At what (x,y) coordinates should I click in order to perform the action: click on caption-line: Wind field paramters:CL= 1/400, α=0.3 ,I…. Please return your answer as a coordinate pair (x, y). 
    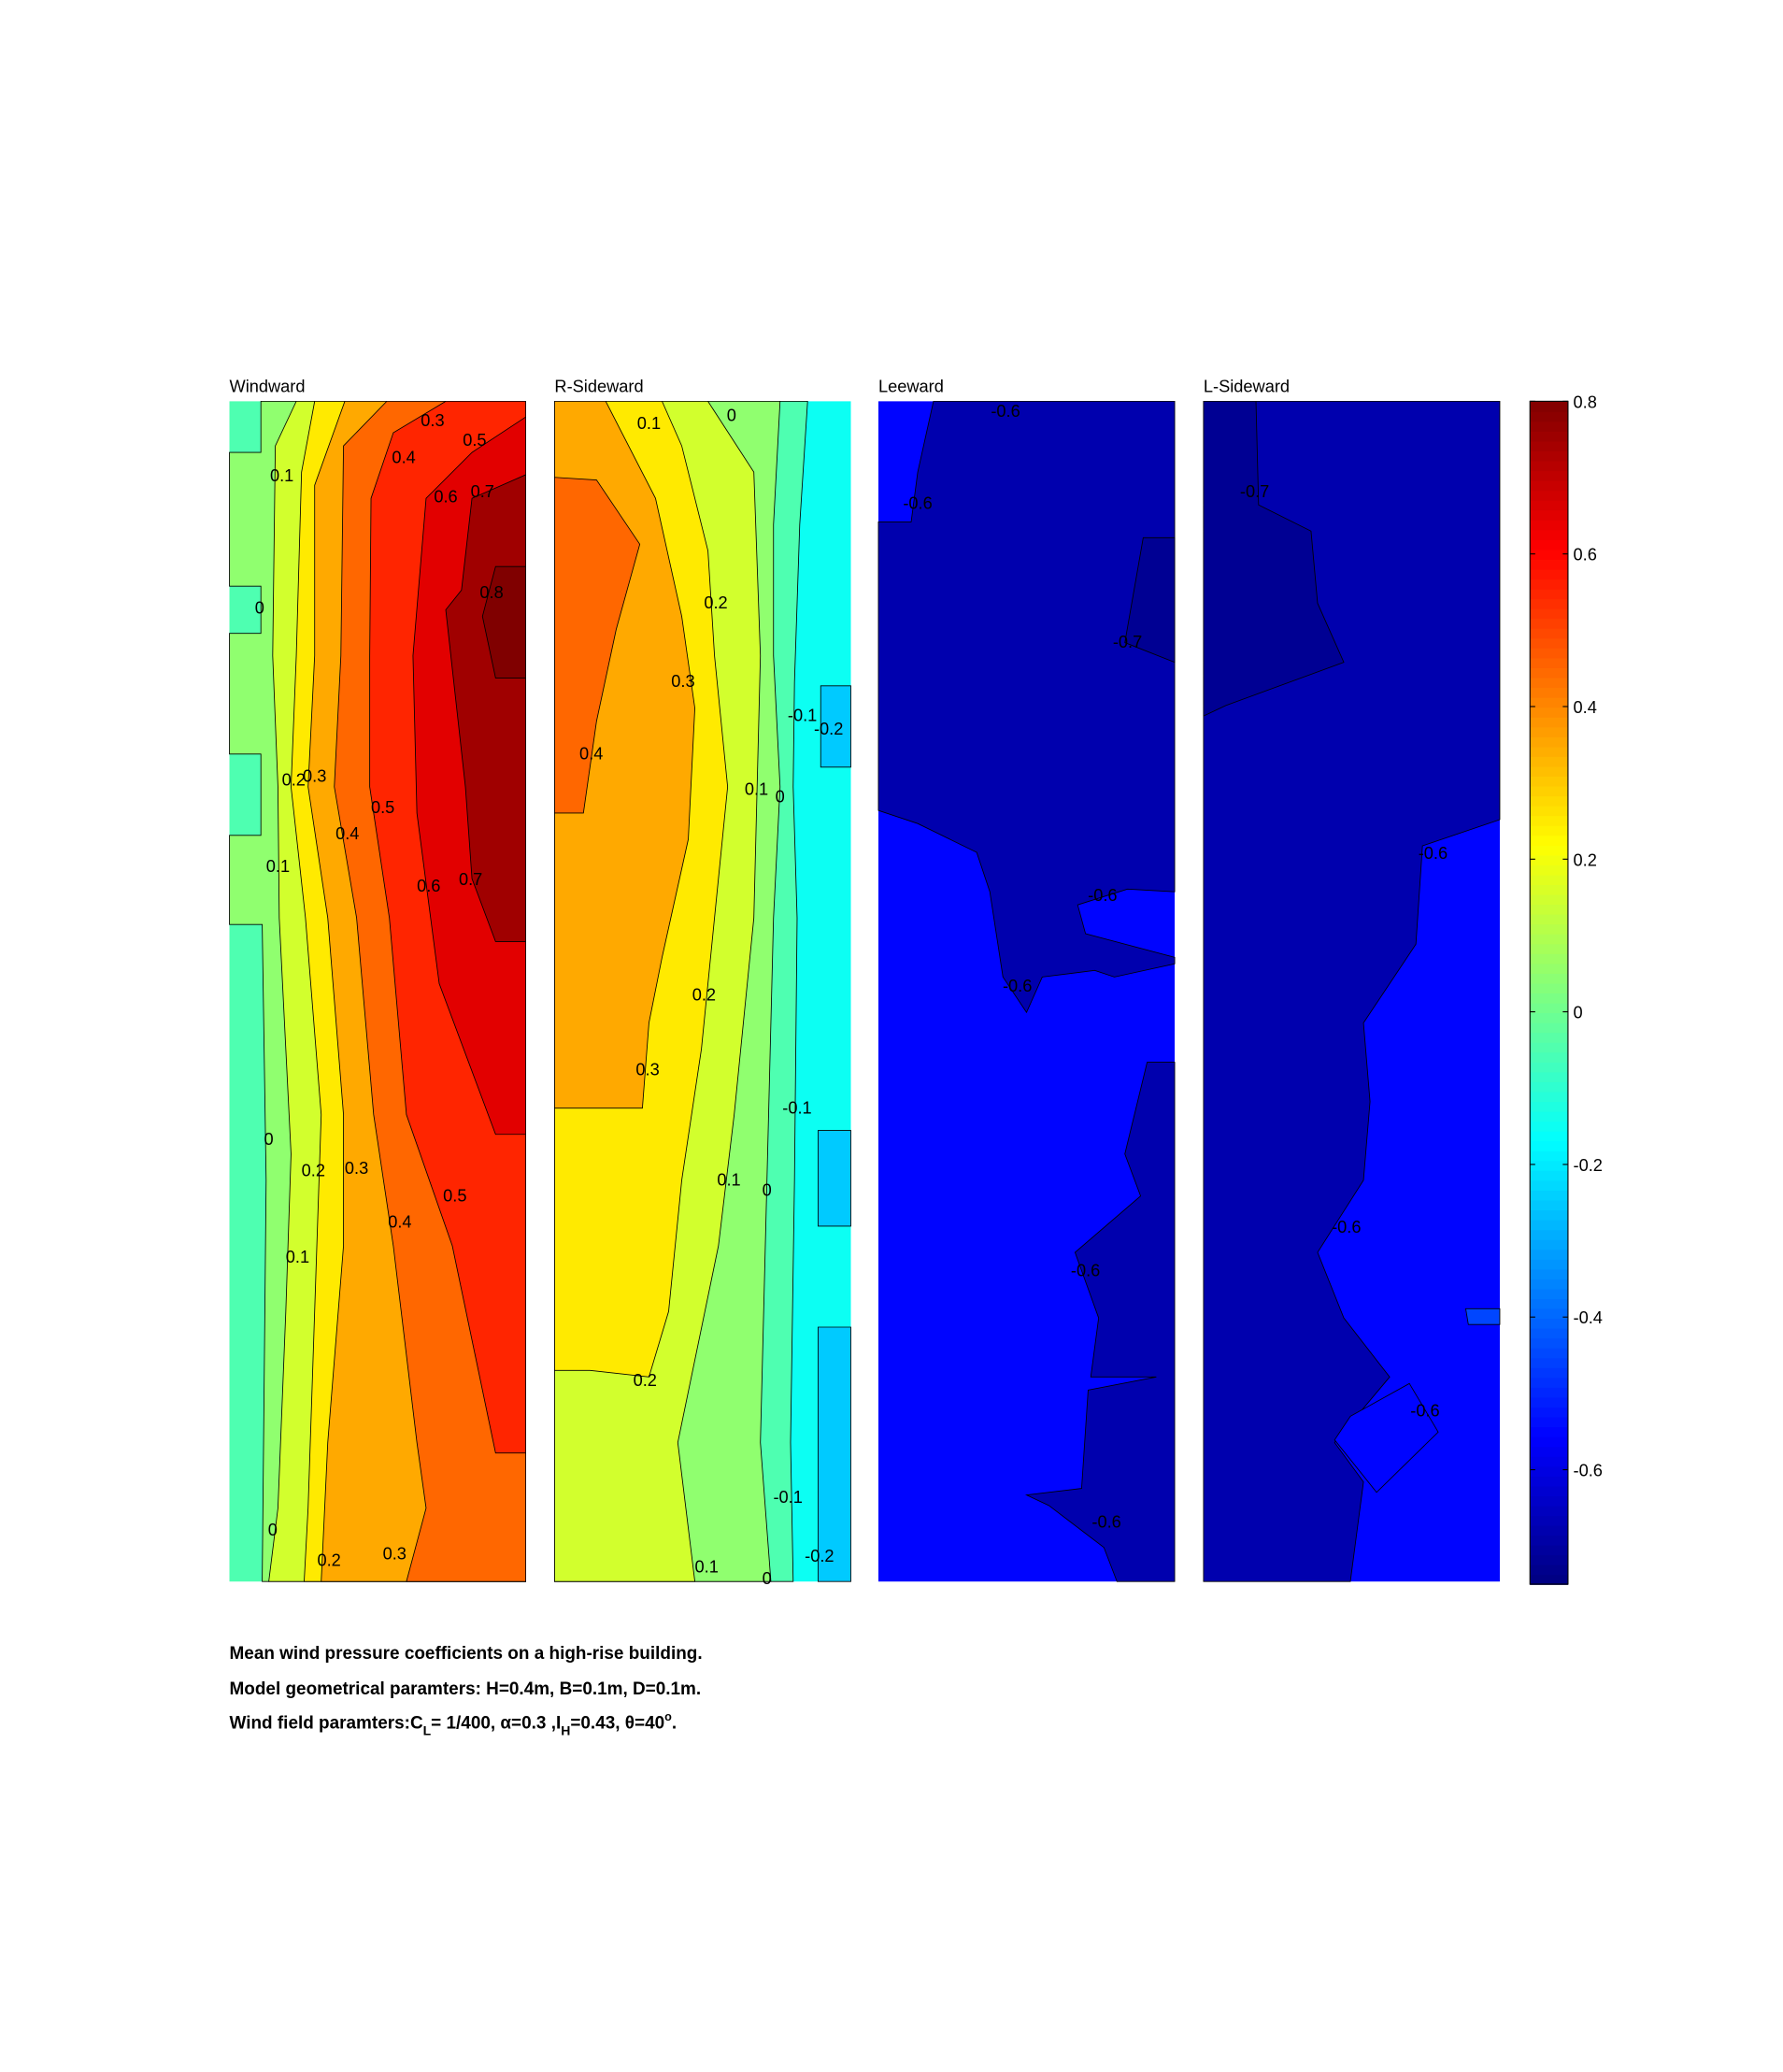
    Looking at the image, I should click on (454, 1723).